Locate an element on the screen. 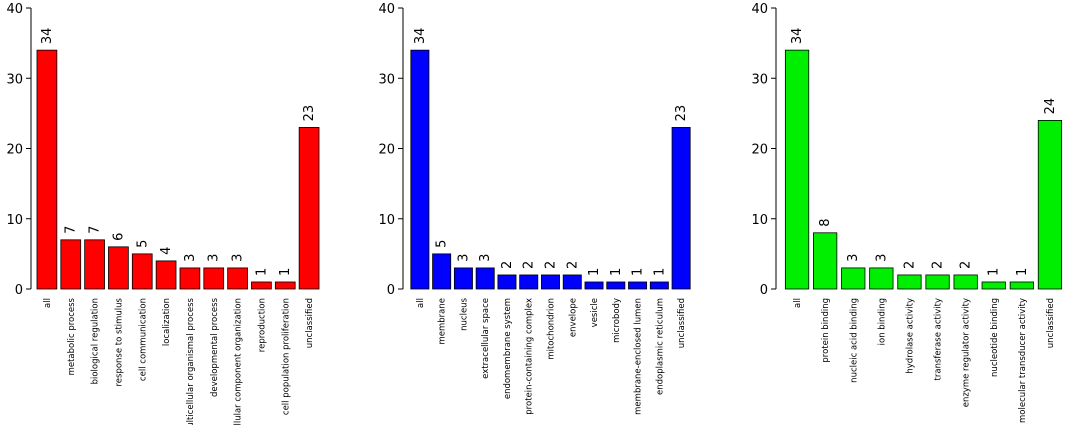 The width and height of the screenshot is (1065, 425). x-tick-label: membrane is located at coordinates (443, 321).